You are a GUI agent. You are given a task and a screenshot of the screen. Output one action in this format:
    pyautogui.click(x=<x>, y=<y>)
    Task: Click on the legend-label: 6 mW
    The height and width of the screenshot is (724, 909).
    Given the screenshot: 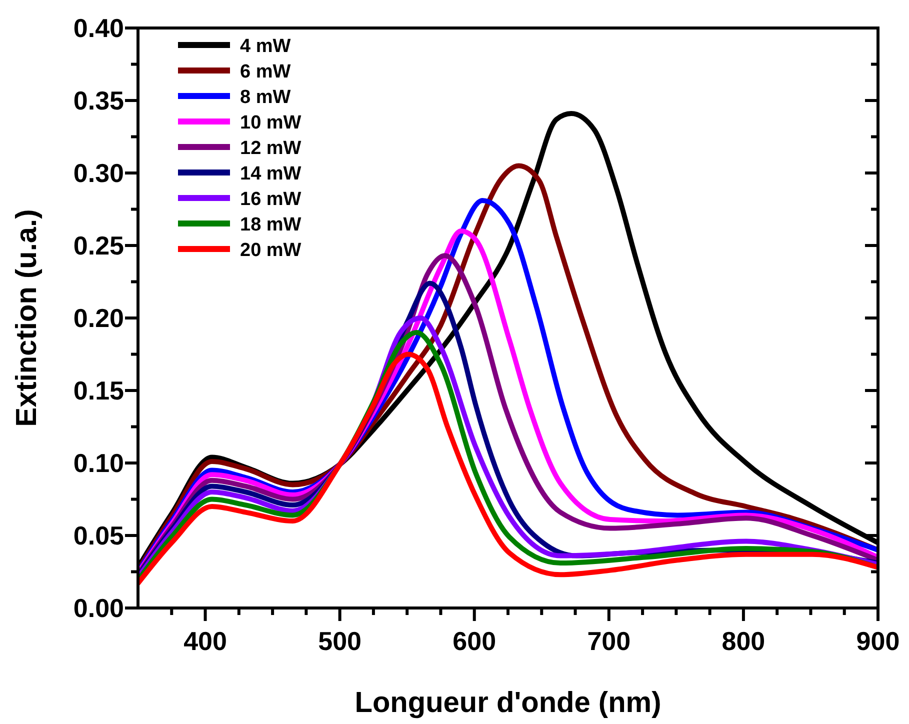 What is the action you would take?
    pyautogui.click(x=265, y=72)
    